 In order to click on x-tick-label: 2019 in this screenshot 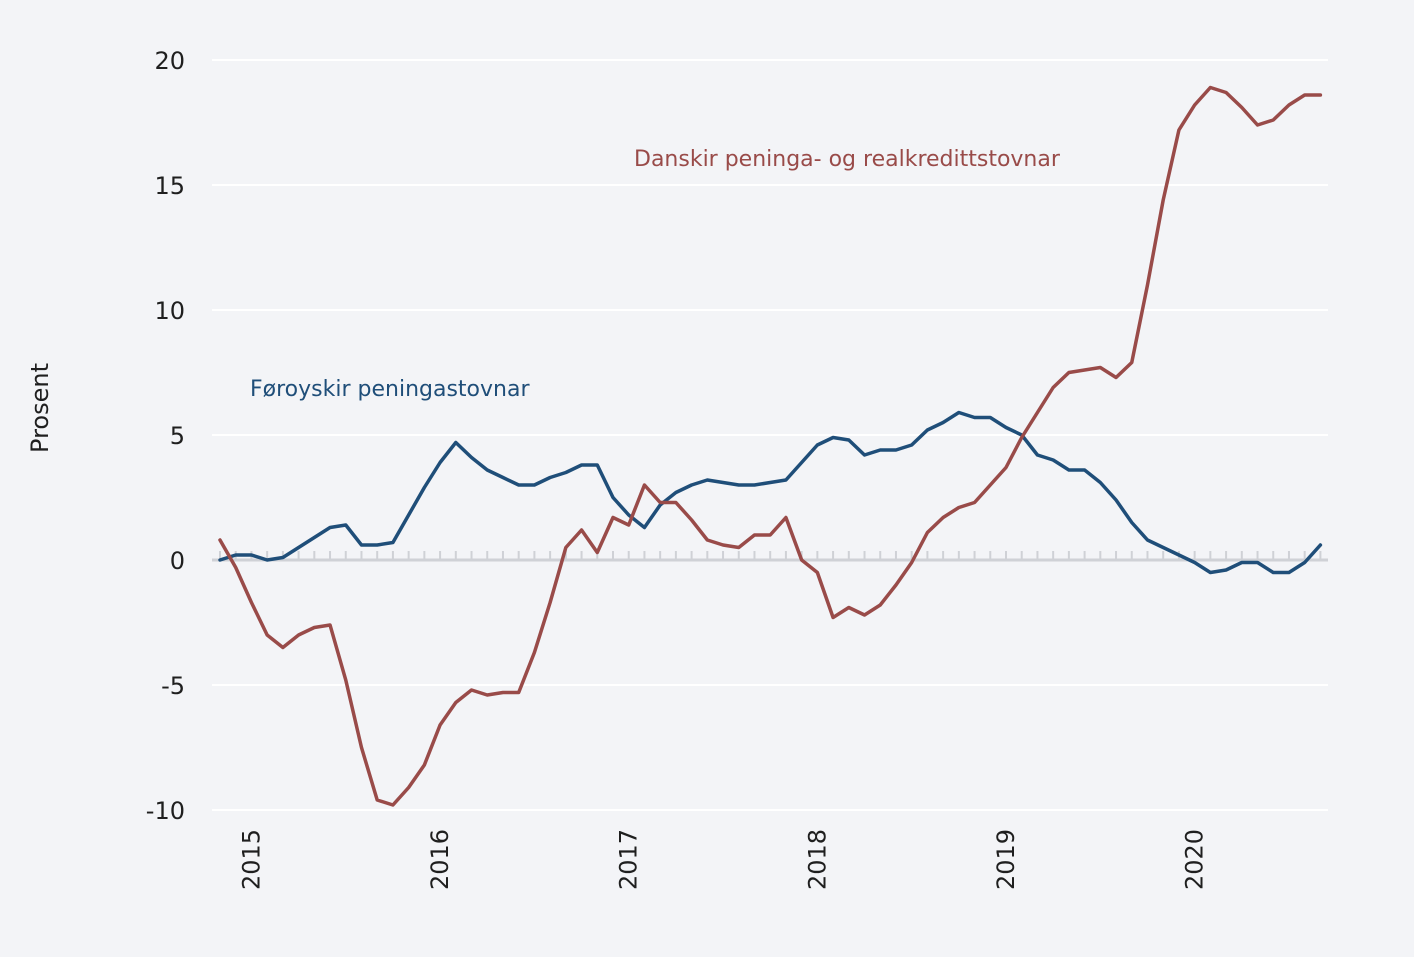, I will do `click(1006, 859)`.